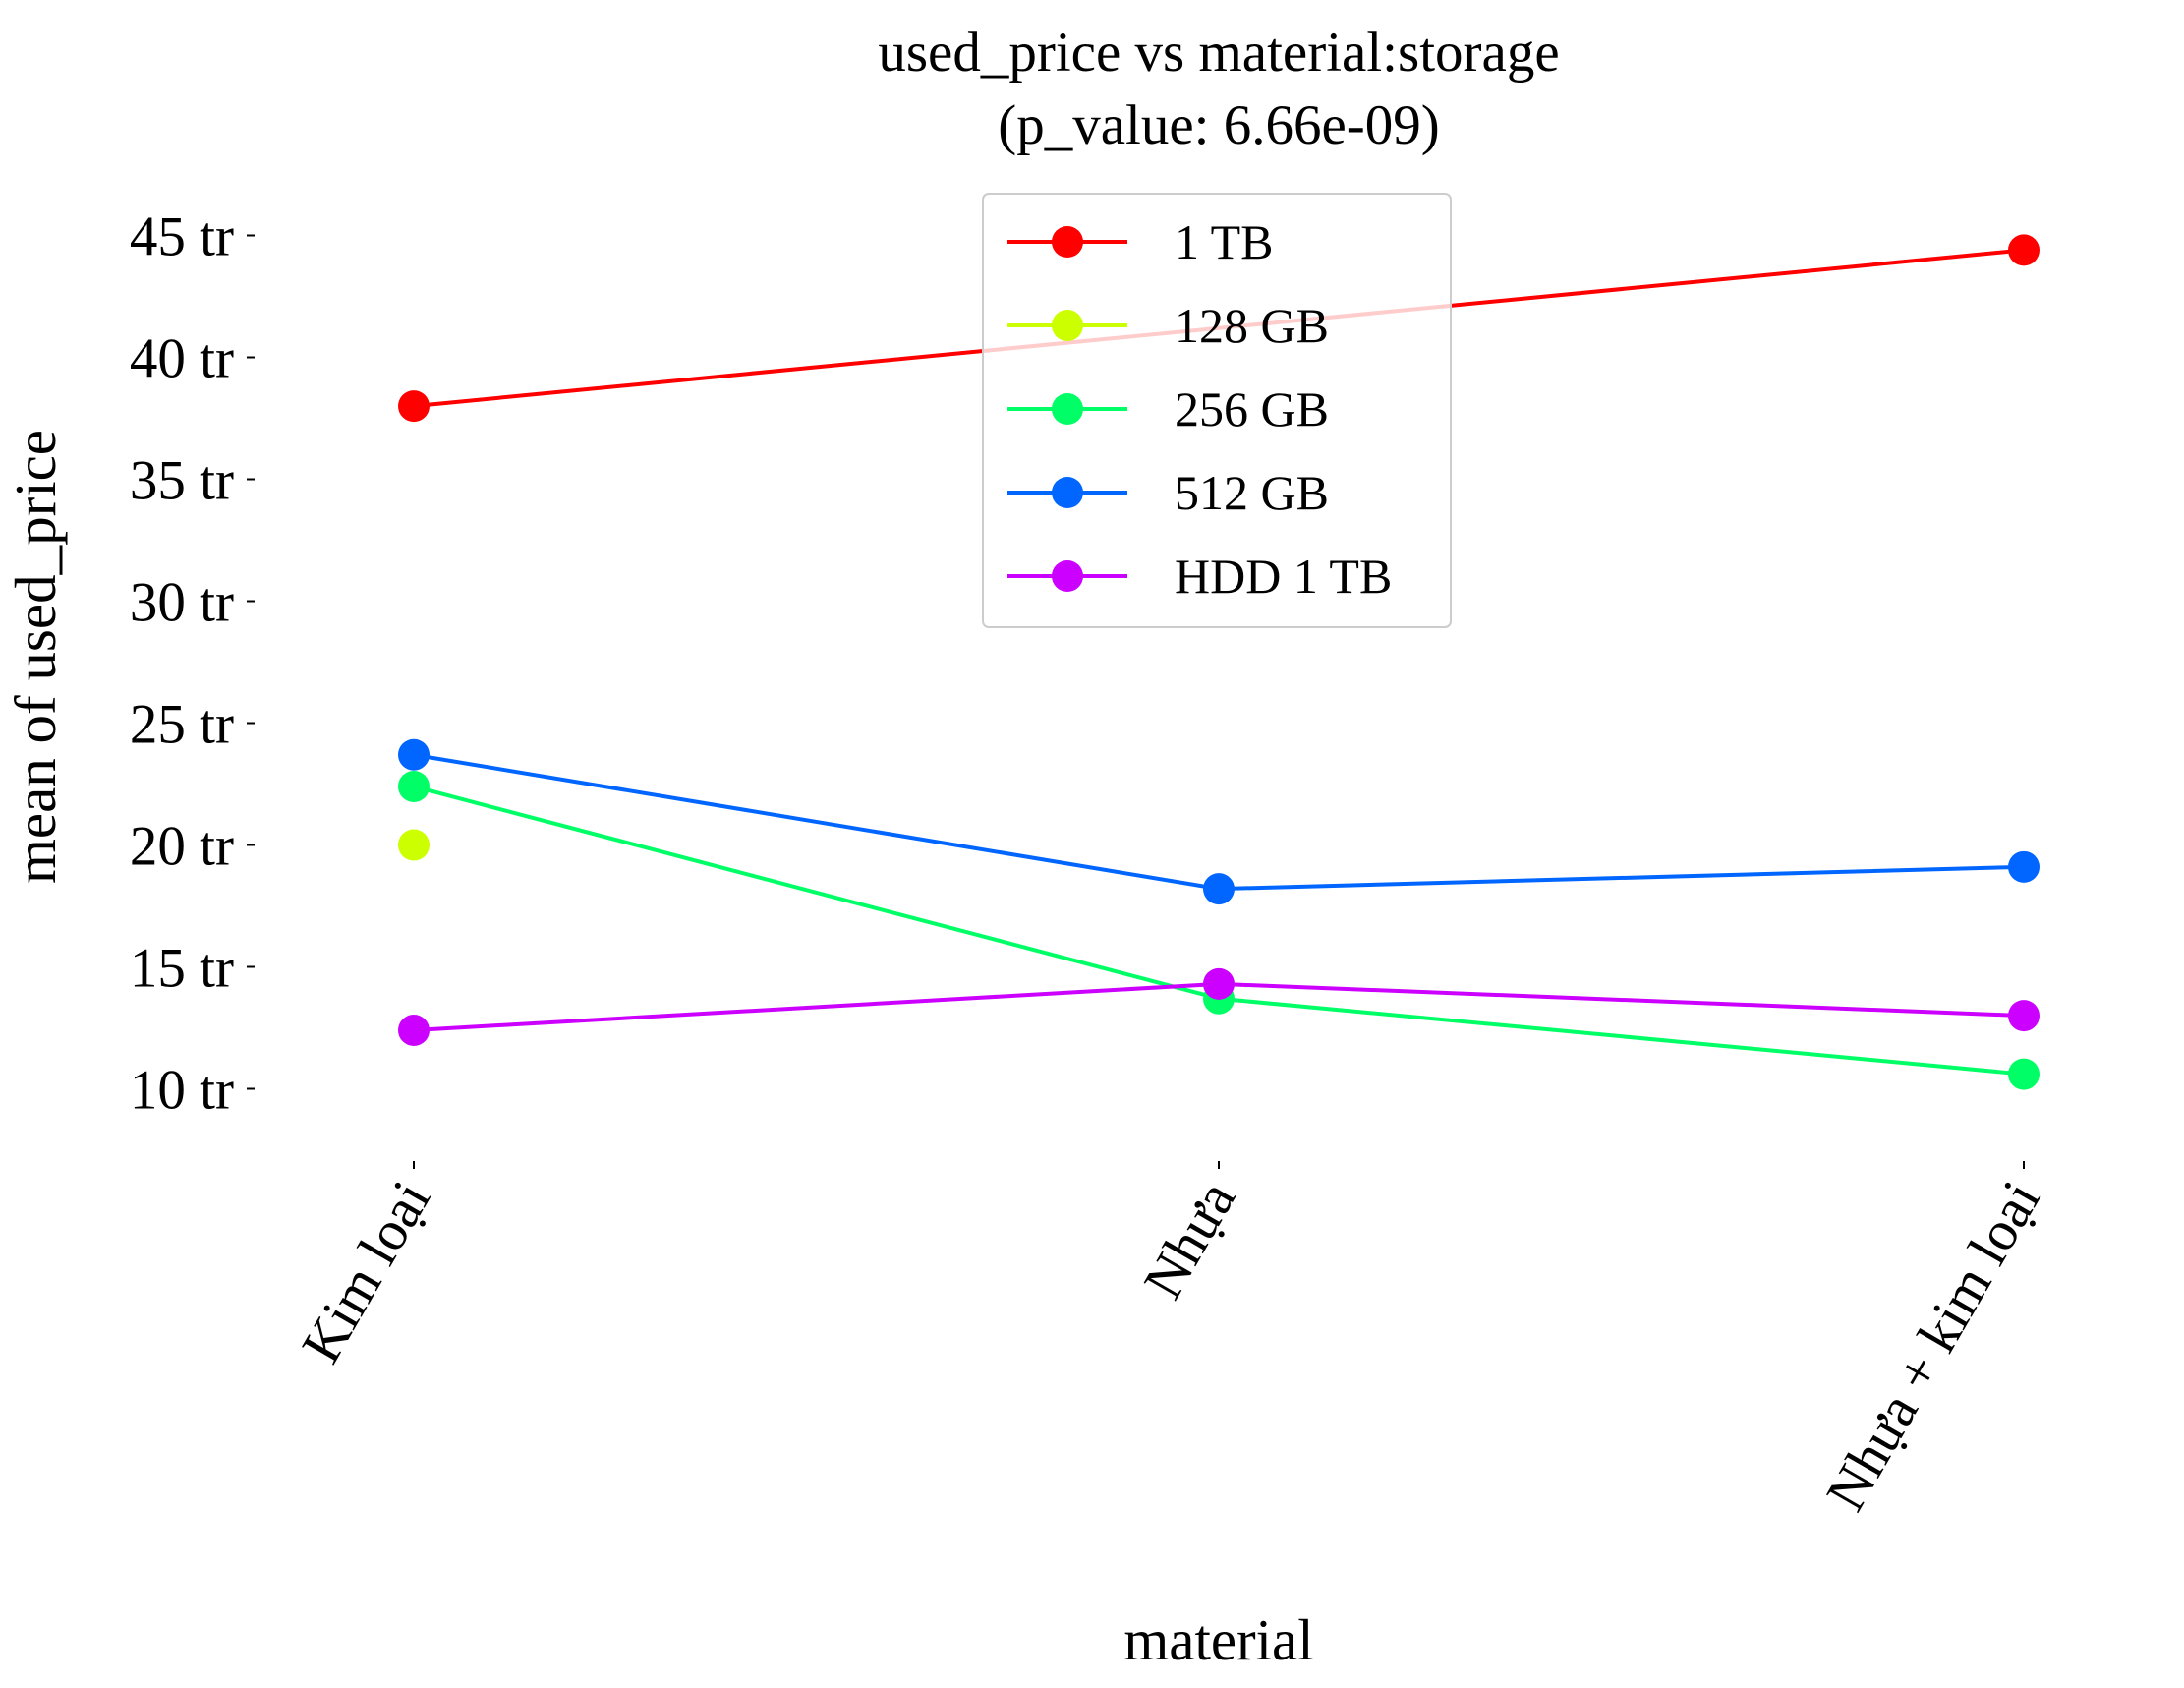  What do you see at coordinates (182, 481) in the screenshot?
I see `y-tick-label: 35 tr` at bounding box center [182, 481].